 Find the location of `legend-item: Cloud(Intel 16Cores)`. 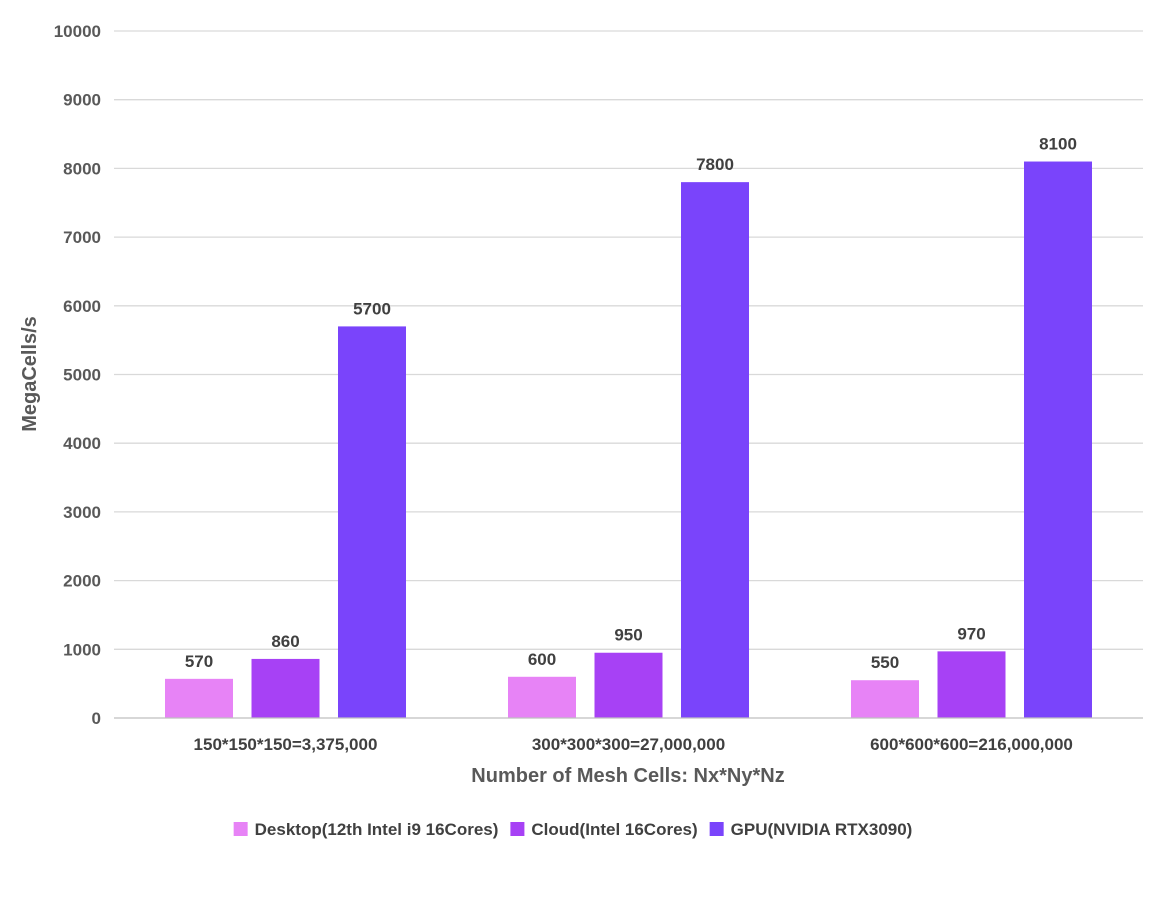

legend-item: Cloud(Intel 16Cores) is located at coordinates (604, 829).